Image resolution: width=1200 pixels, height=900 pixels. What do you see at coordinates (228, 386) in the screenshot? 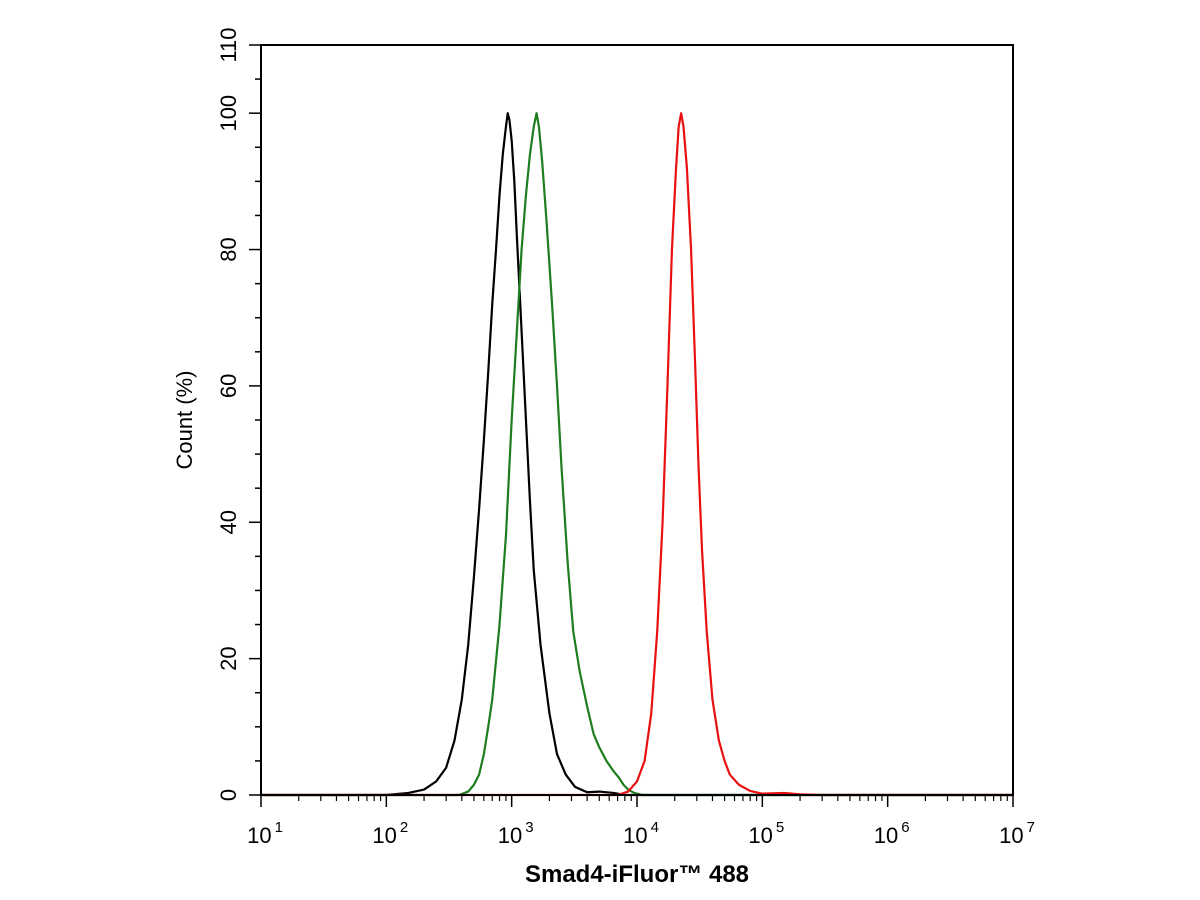
I see `y-tick-label: 60` at bounding box center [228, 386].